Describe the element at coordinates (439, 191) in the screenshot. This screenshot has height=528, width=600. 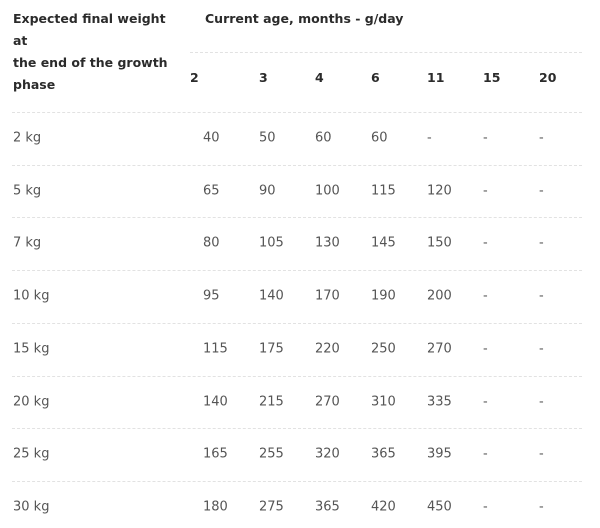
I see `value-cell: 120` at that location.